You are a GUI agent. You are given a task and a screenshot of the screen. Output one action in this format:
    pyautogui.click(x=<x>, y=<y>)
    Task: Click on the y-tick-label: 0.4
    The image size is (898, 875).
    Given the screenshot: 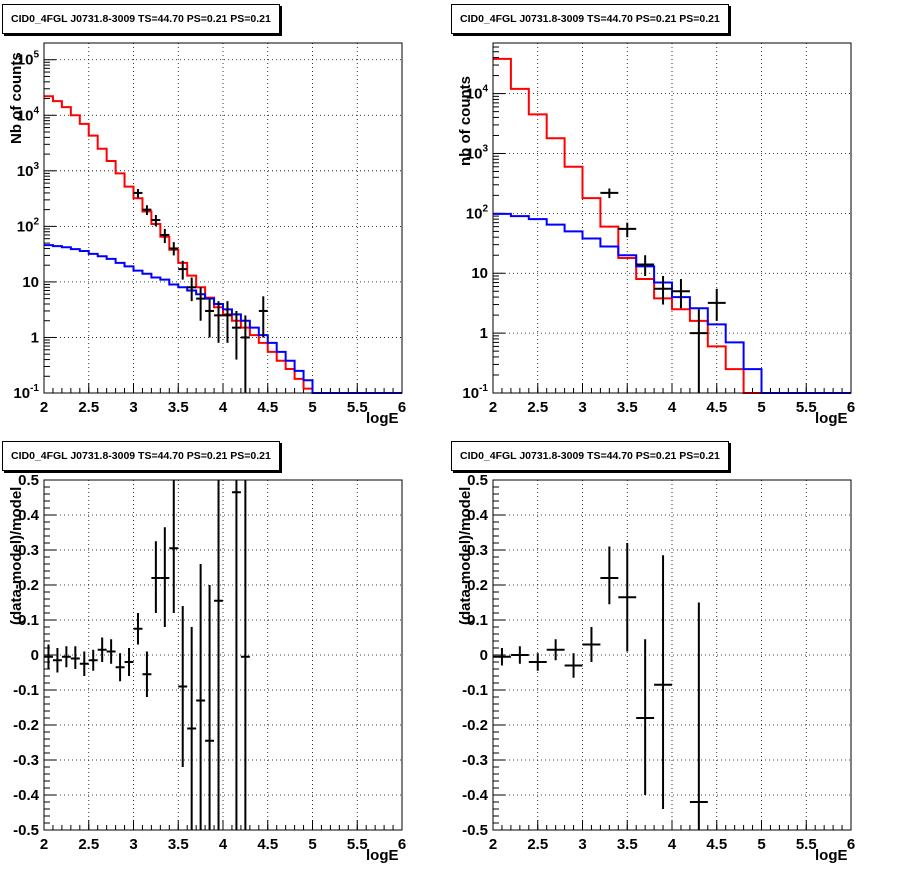 What is the action you would take?
    pyautogui.click(x=478, y=515)
    